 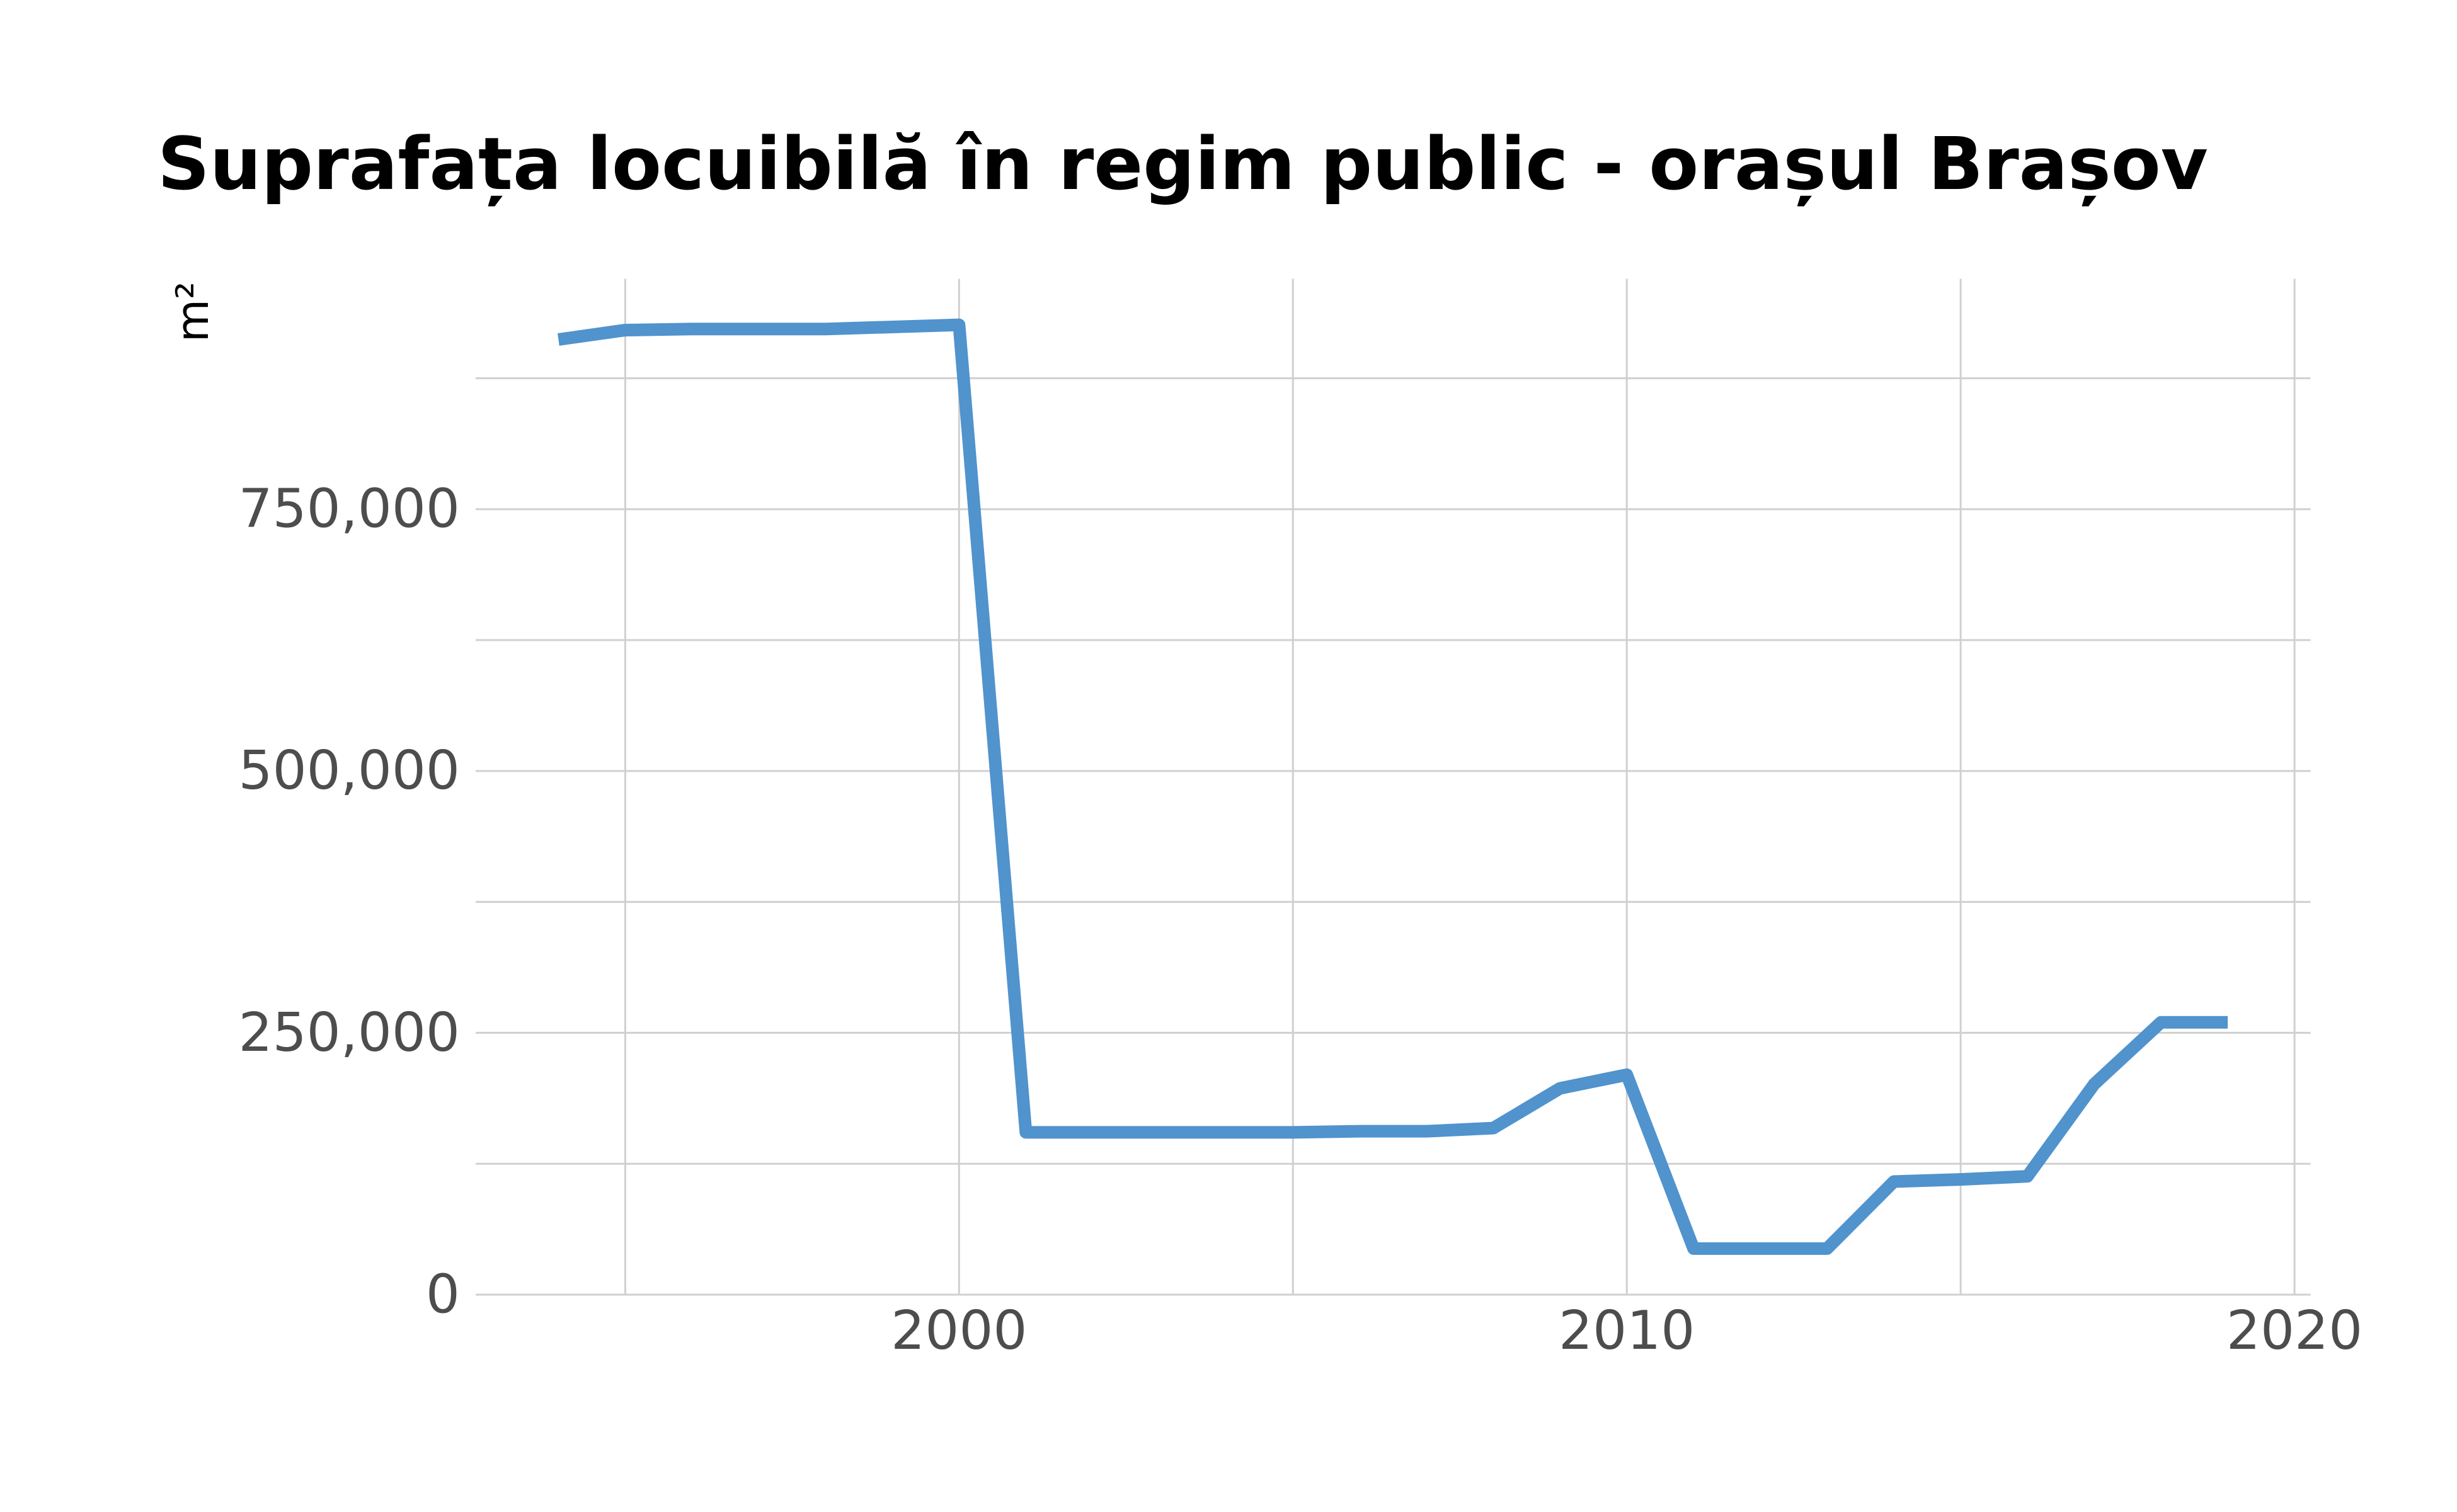 What do you see at coordinates (349, 771) in the screenshot?
I see `y-tick-label: 500,000` at bounding box center [349, 771].